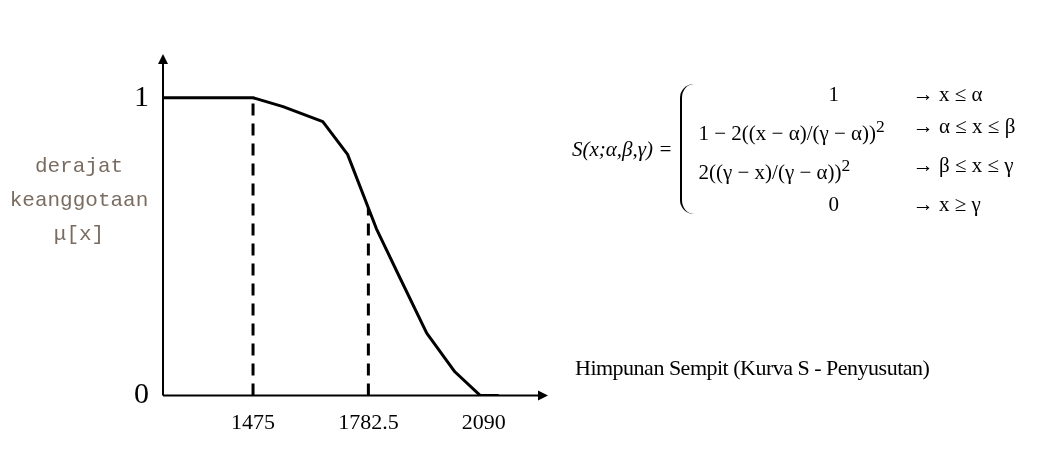 This screenshot has width=1038, height=457. Describe the element at coordinates (79, 201) in the screenshot. I see `y-axis-title: derajat keanggotaan μ[x]` at that location.